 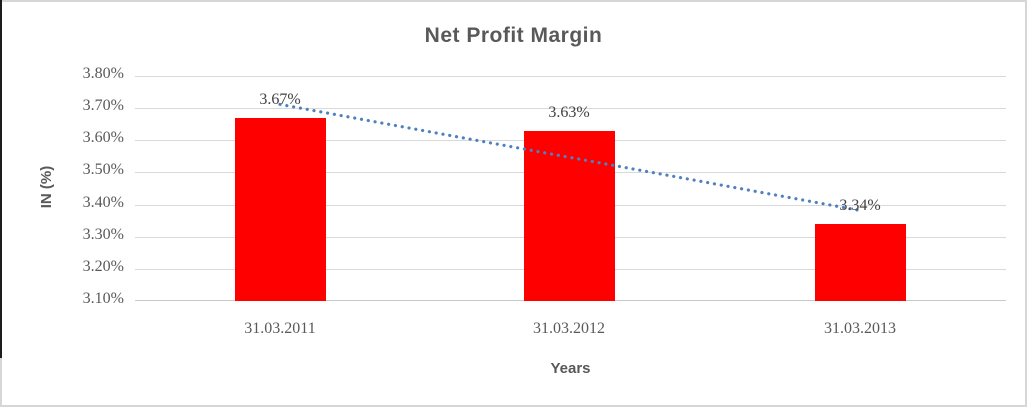 I want to click on bar-data-label: 3.63%, so click(x=569, y=112).